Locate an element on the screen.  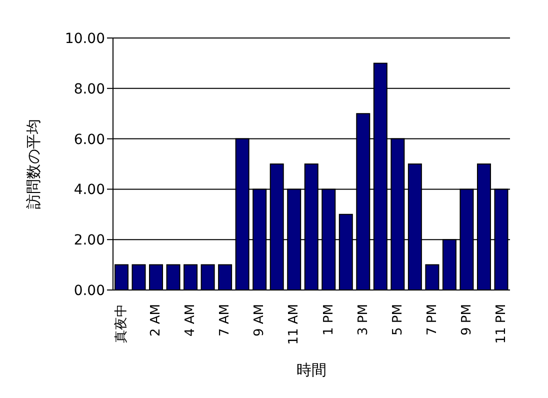
x-tick-label: 7 AM is located at coordinates (225, 320).